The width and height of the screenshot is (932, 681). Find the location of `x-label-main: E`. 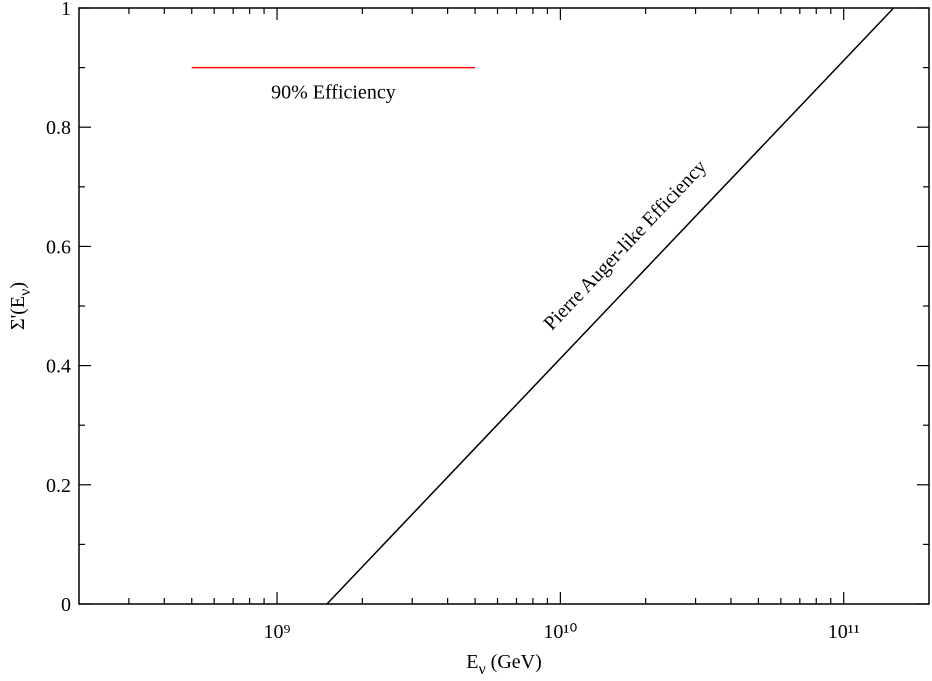

x-label-main: E is located at coordinates (472, 662).